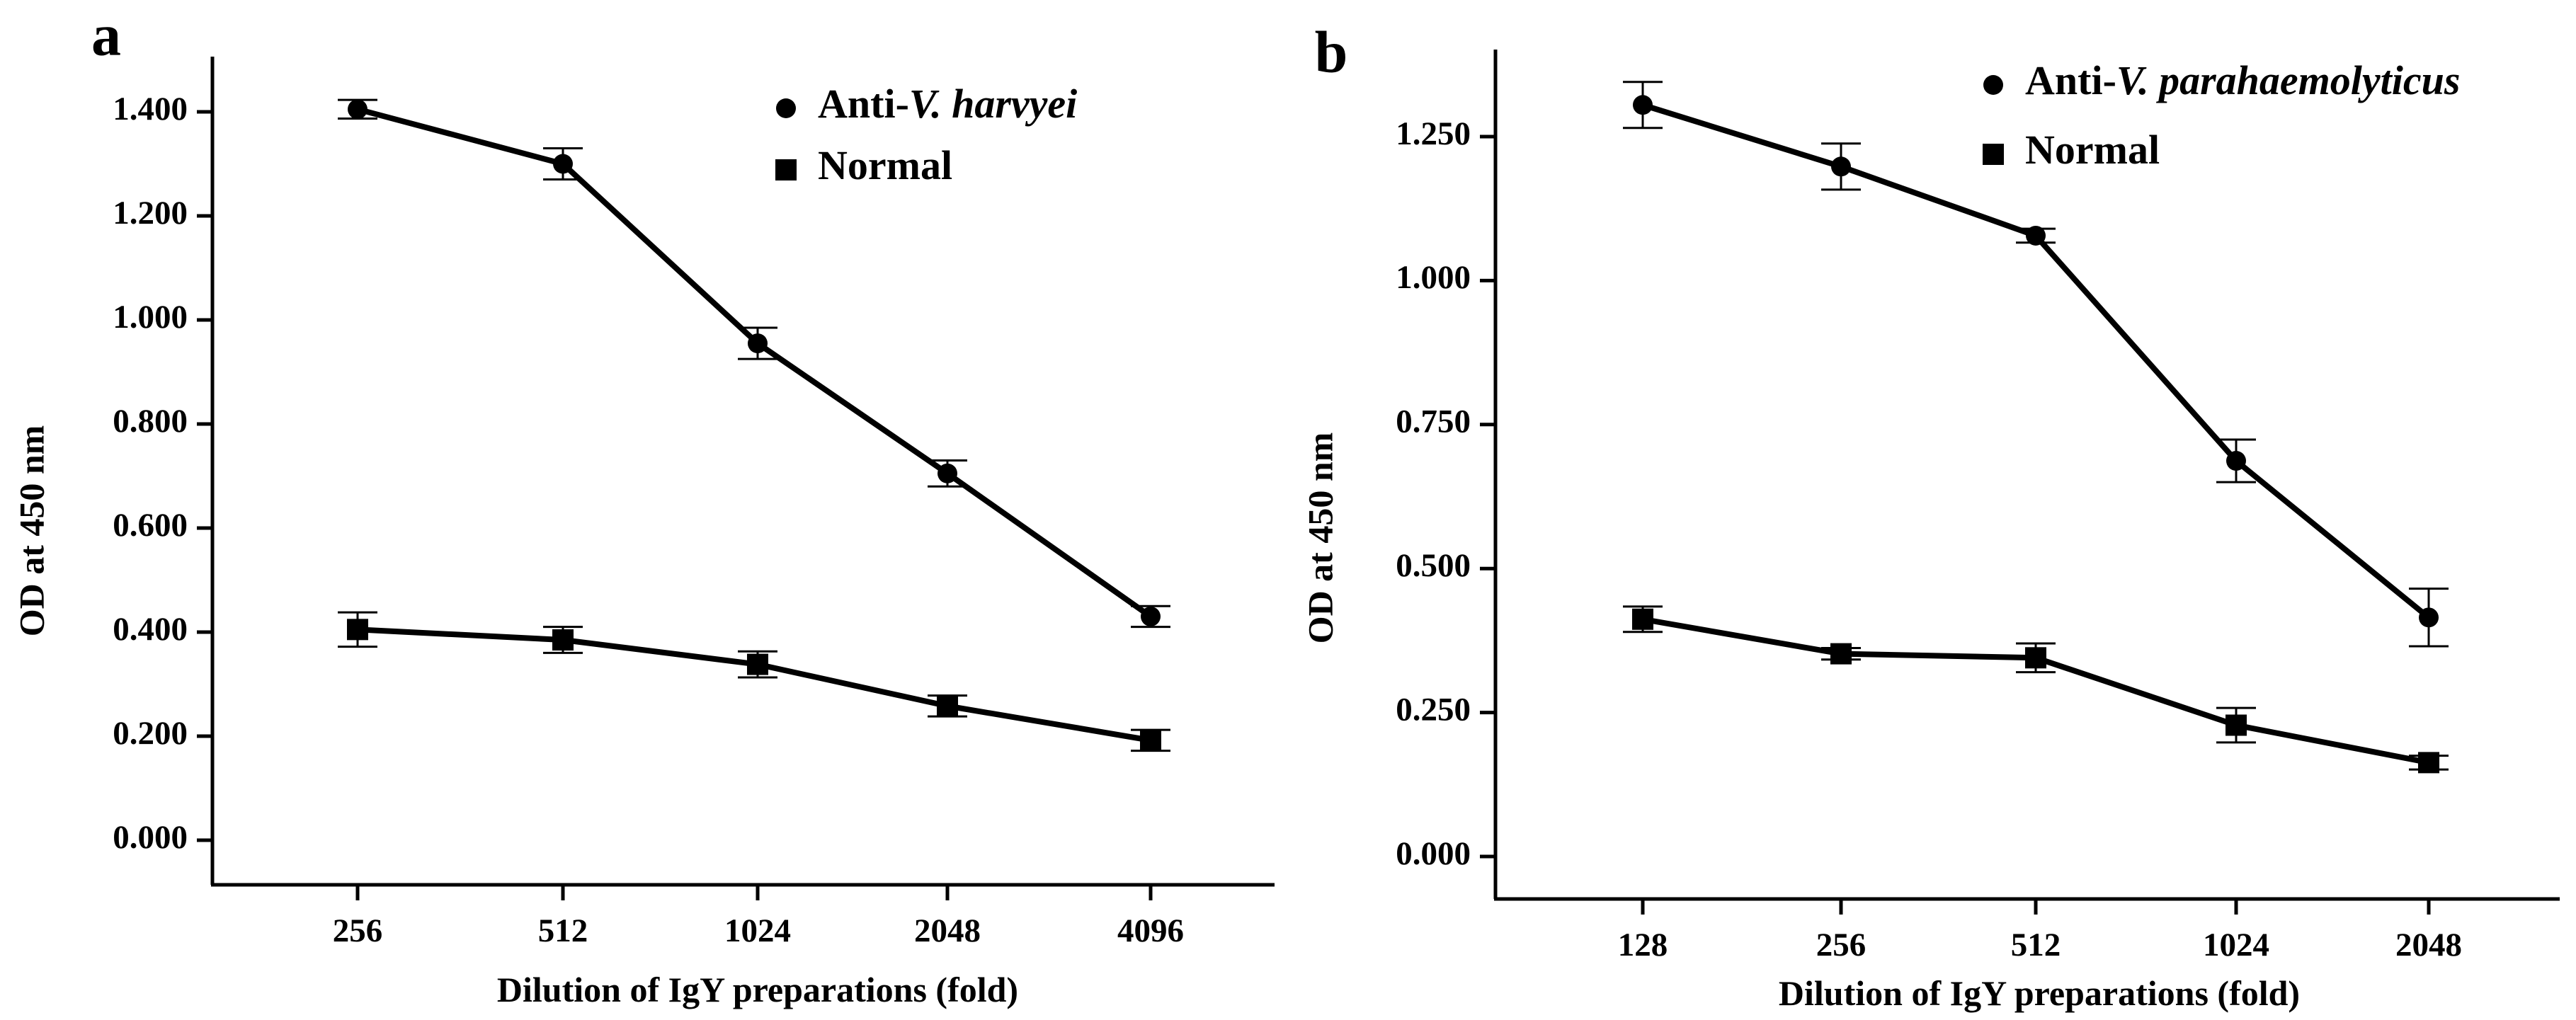 Image resolution: width=2576 pixels, height=1020 pixels. What do you see at coordinates (151, 109) in the screenshot?
I see `y-tick-label: 1.400` at bounding box center [151, 109].